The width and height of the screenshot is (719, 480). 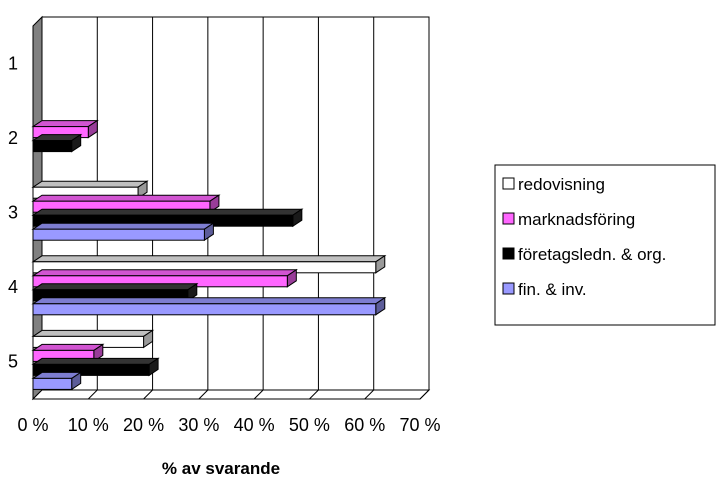 What do you see at coordinates (552, 289) in the screenshot?
I see `legend-label: fin. & inv.` at bounding box center [552, 289].